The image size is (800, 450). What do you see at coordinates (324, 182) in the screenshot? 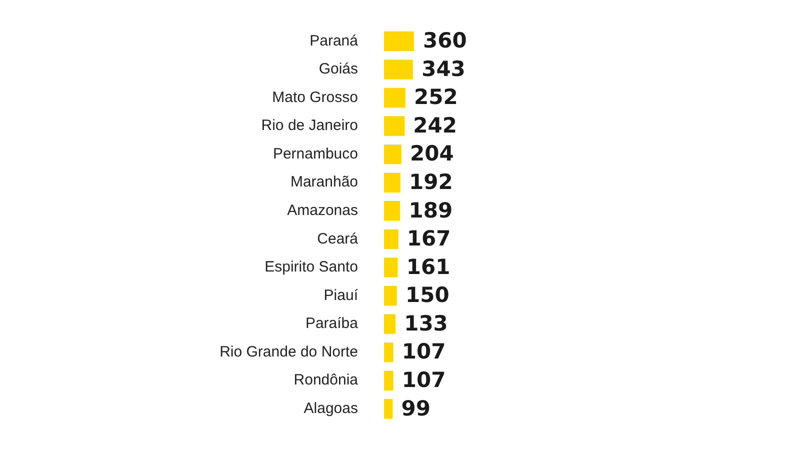
I see `y-tick-label: Maranhão` at bounding box center [324, 182].